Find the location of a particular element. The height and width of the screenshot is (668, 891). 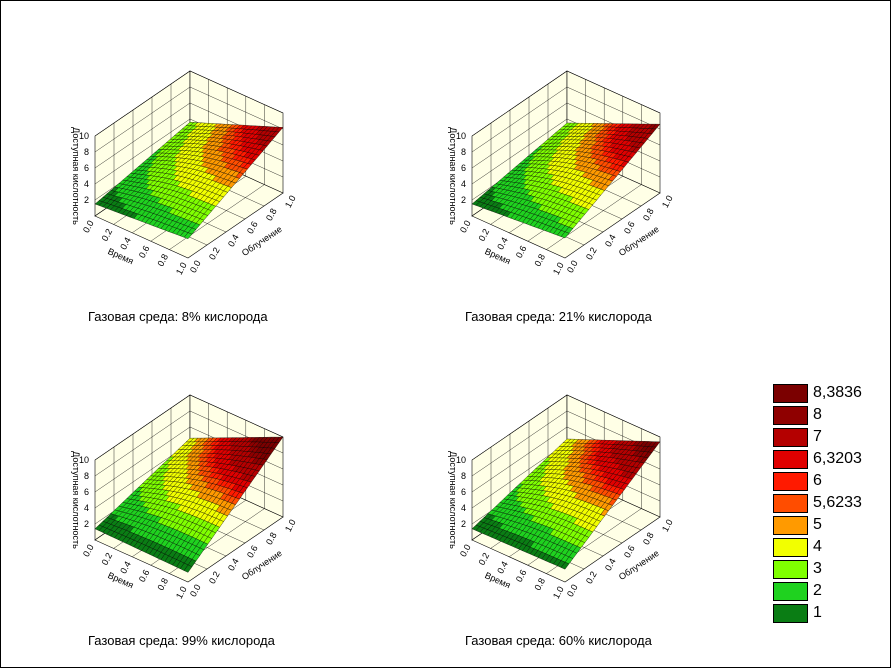

legend-label: 5 is located at coordinates (817, 524).